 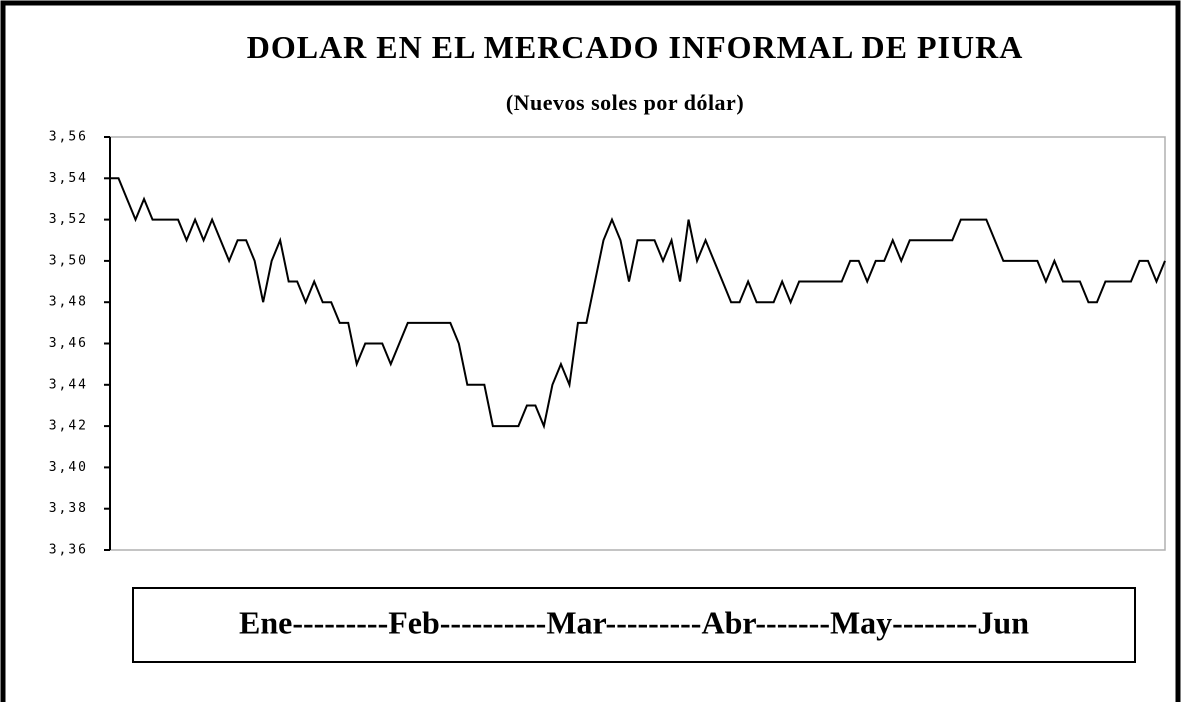 I want to click on y-tick-label: 3,42, so click(x=68, y=426).